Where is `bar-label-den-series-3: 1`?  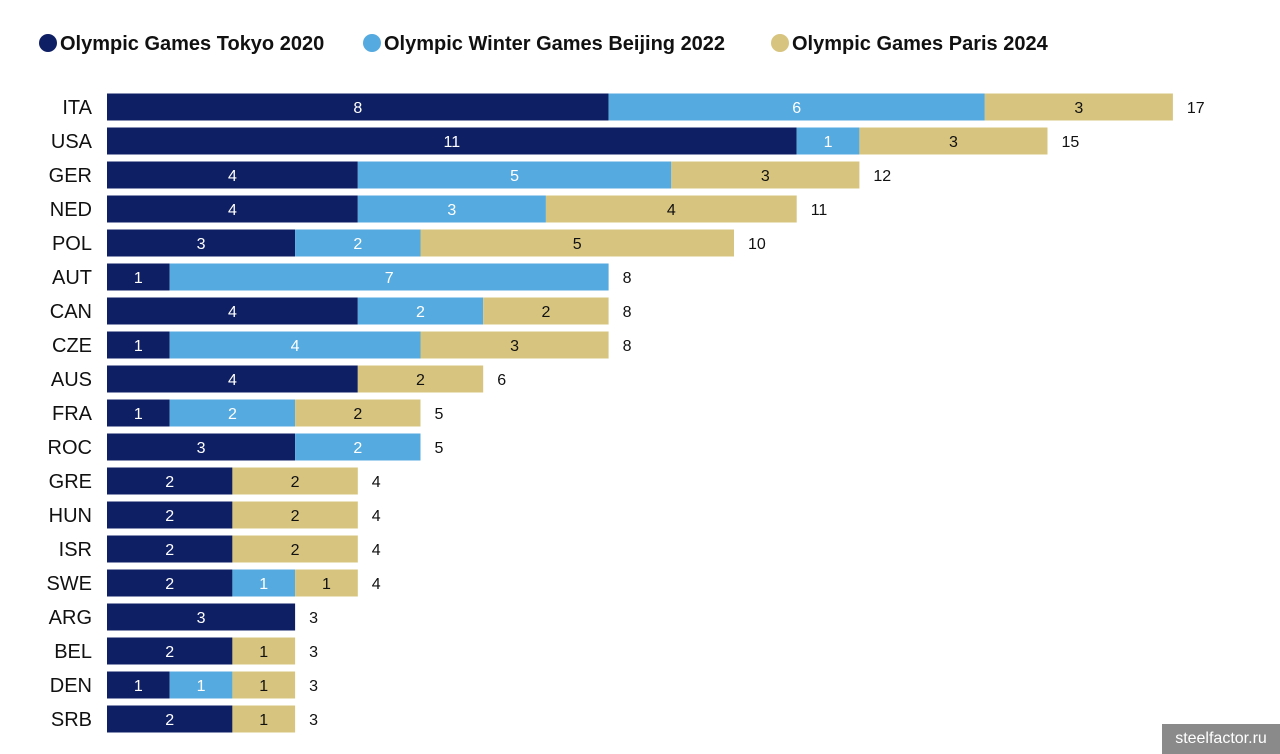 bar-label-den-series-3: 1 is located at coordinates (263, 686).